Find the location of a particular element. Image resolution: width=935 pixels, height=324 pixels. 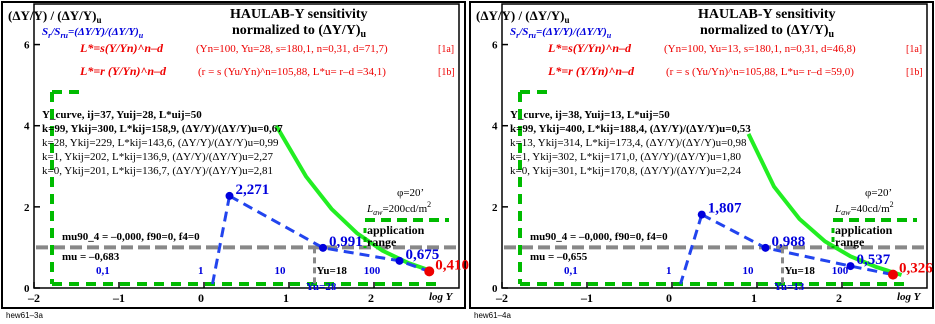

point-label: 2,271 is located at coordinates (253, 190).